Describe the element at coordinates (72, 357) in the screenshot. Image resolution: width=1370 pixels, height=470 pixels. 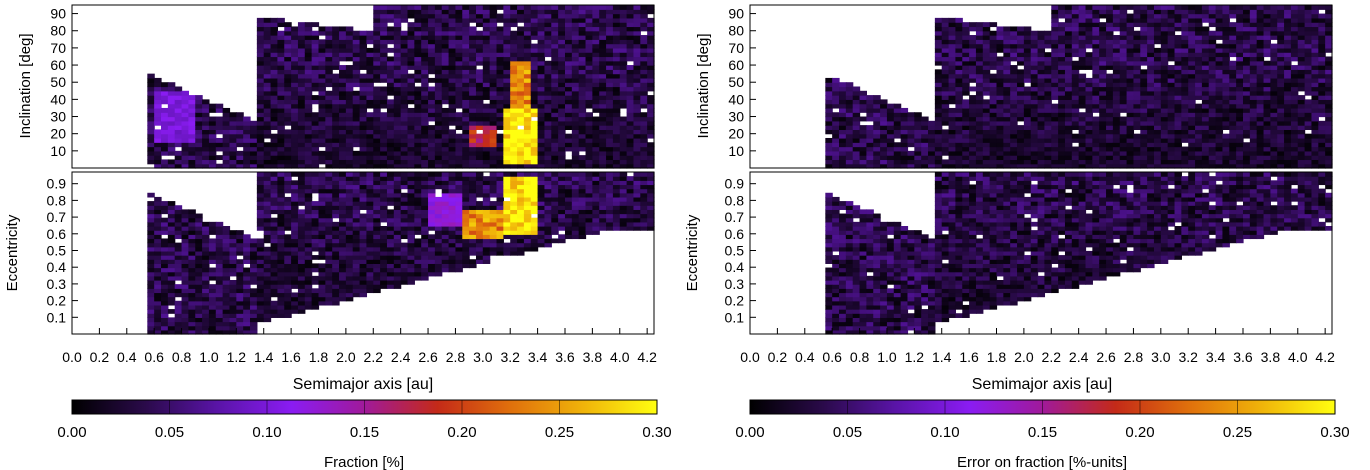
I see `x-tick-label: 0.0` at that location.